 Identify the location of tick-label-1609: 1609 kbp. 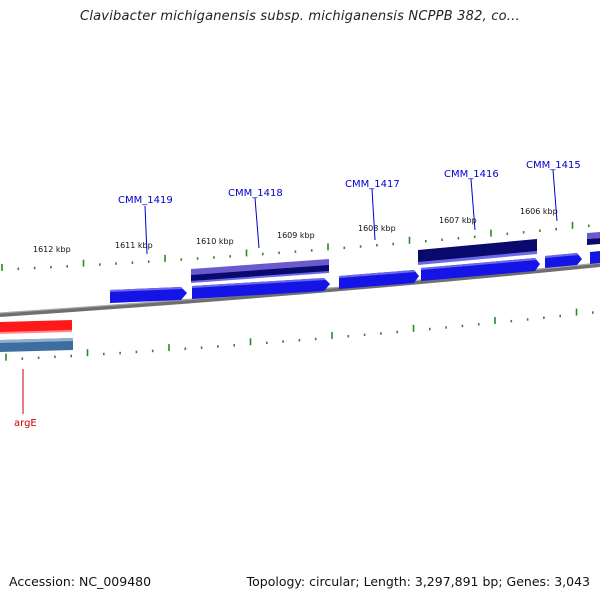
(296, 235).